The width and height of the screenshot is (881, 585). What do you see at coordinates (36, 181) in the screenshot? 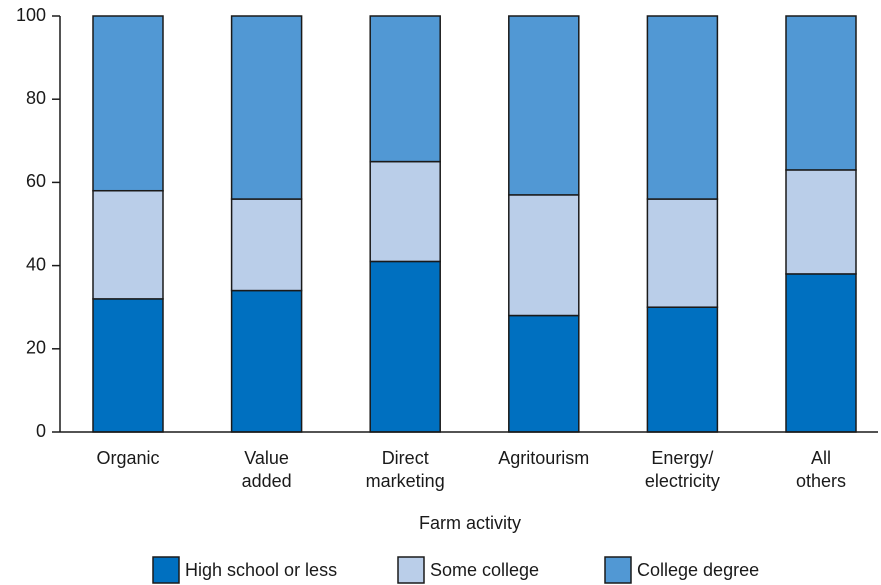
I see `y-tick-label: 60` at bounding box center [36, 181].